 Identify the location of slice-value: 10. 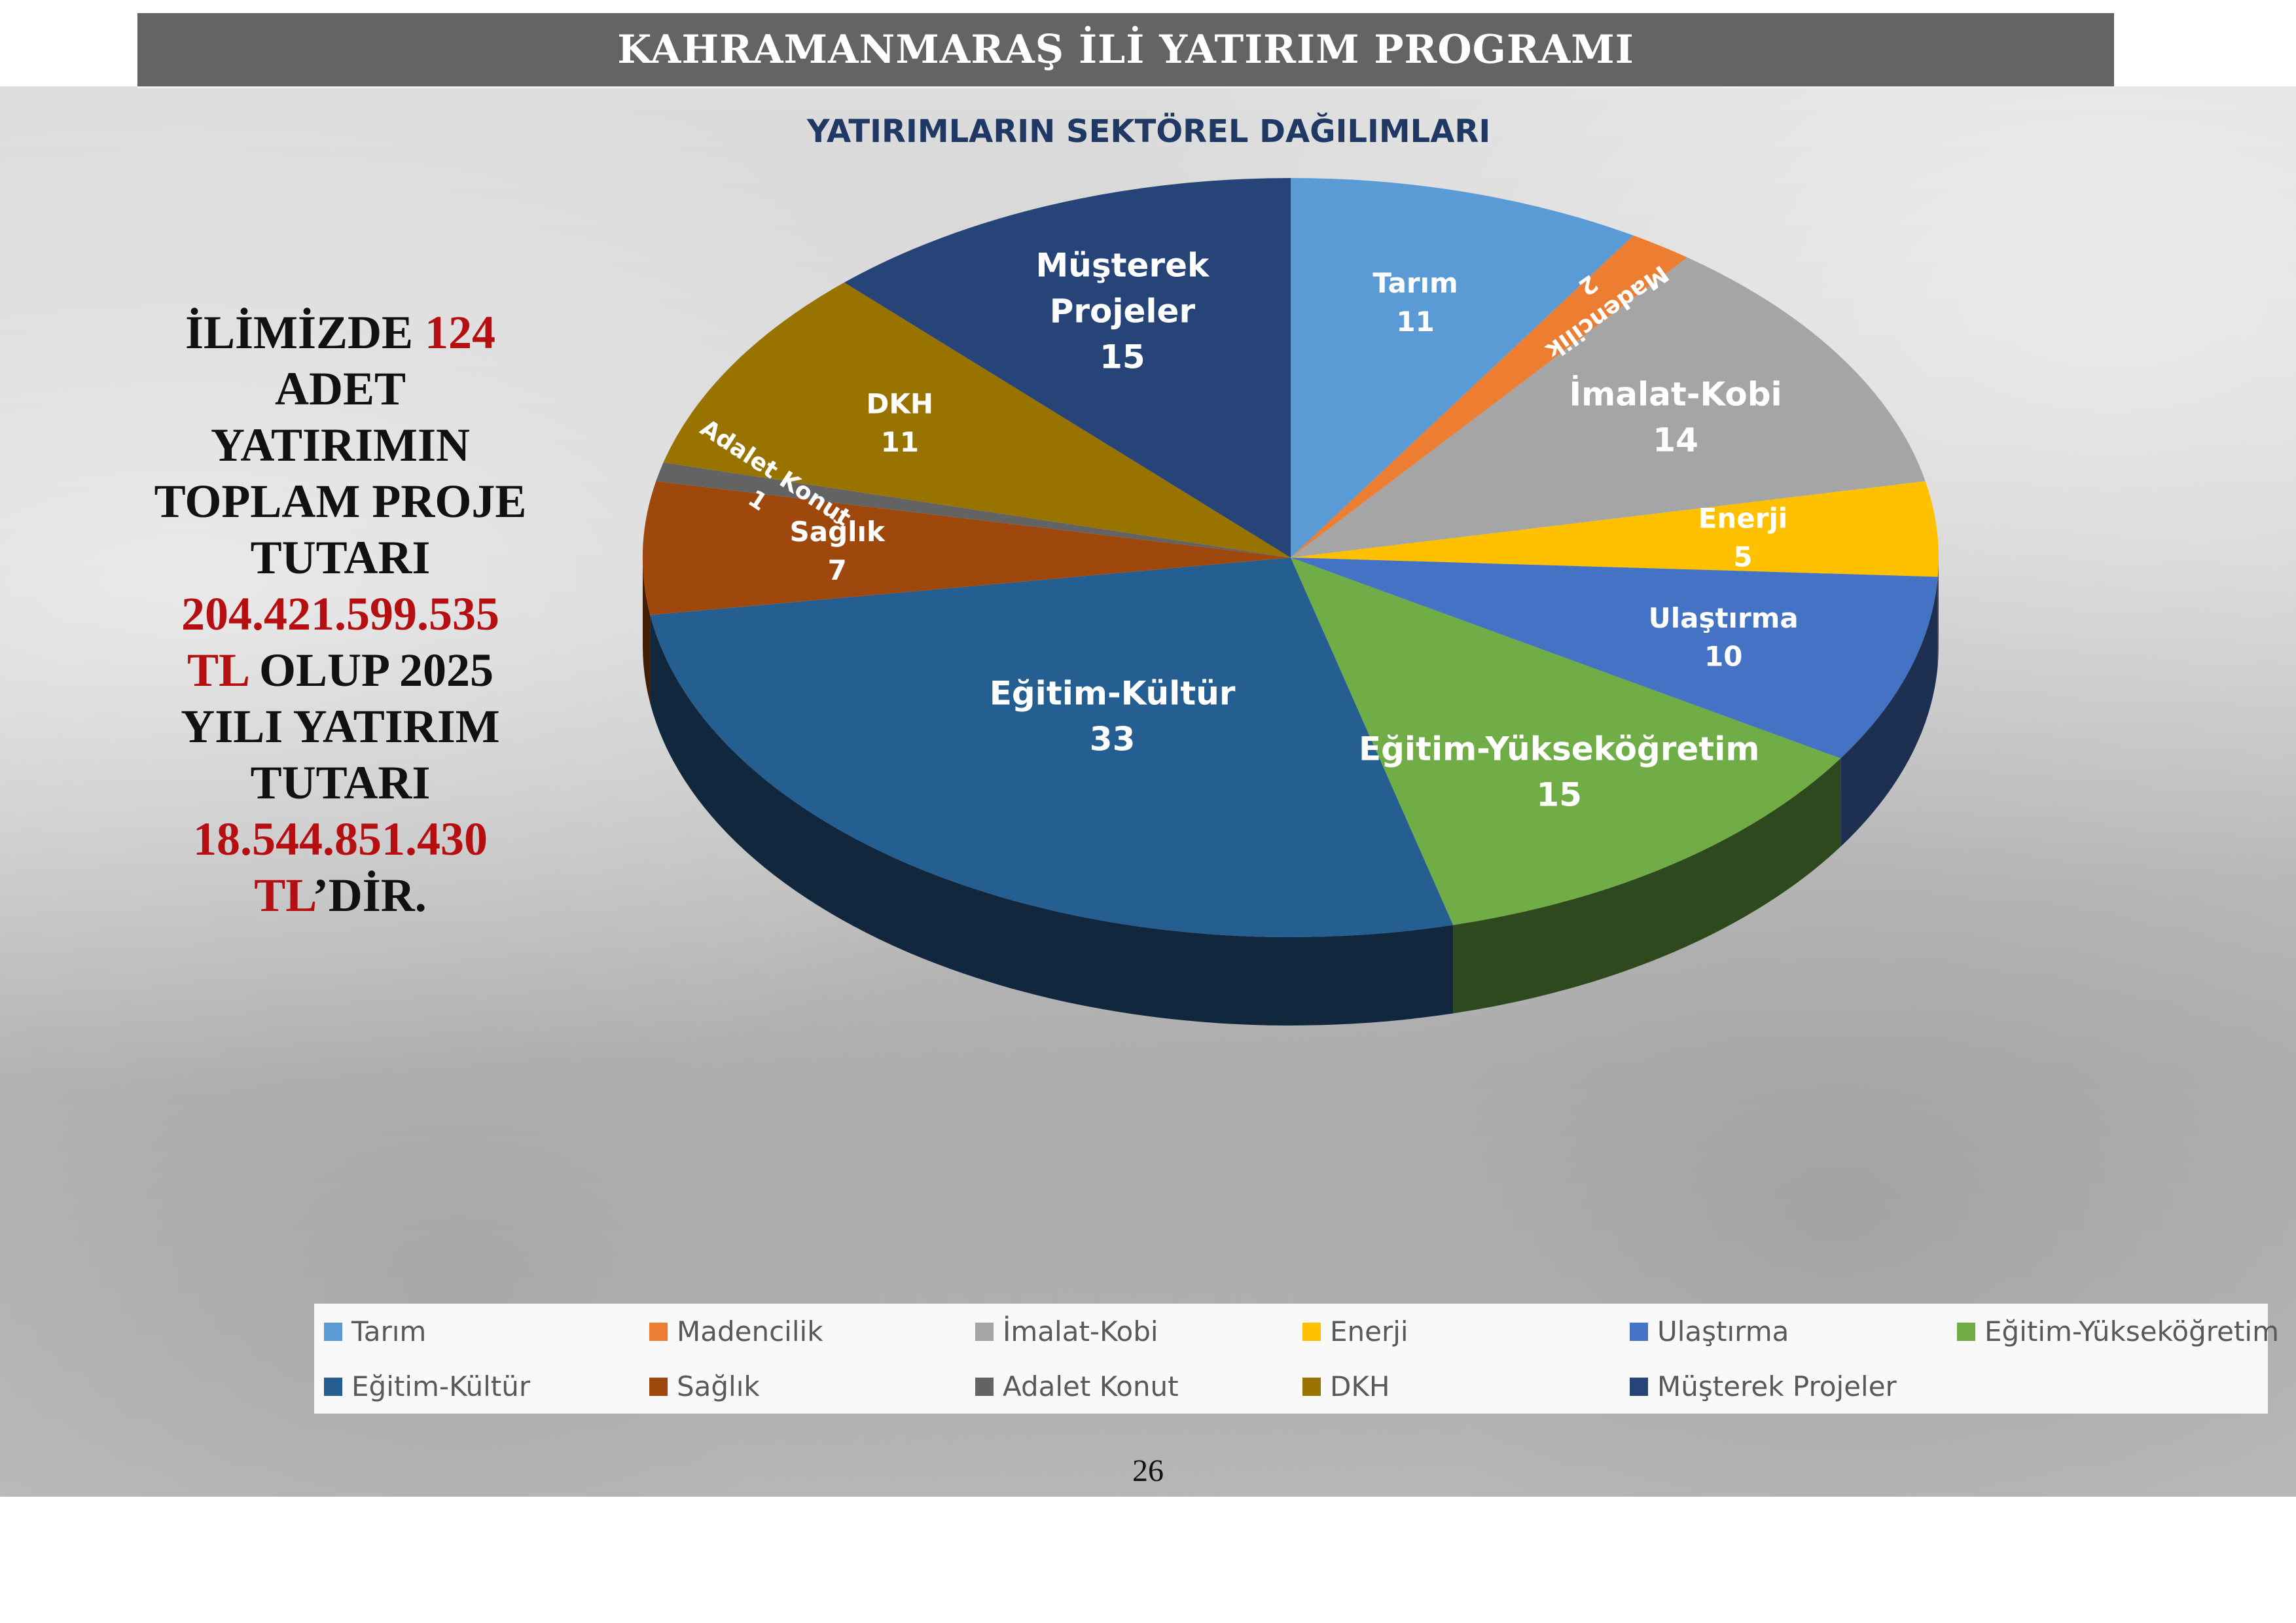
(1723, 657).